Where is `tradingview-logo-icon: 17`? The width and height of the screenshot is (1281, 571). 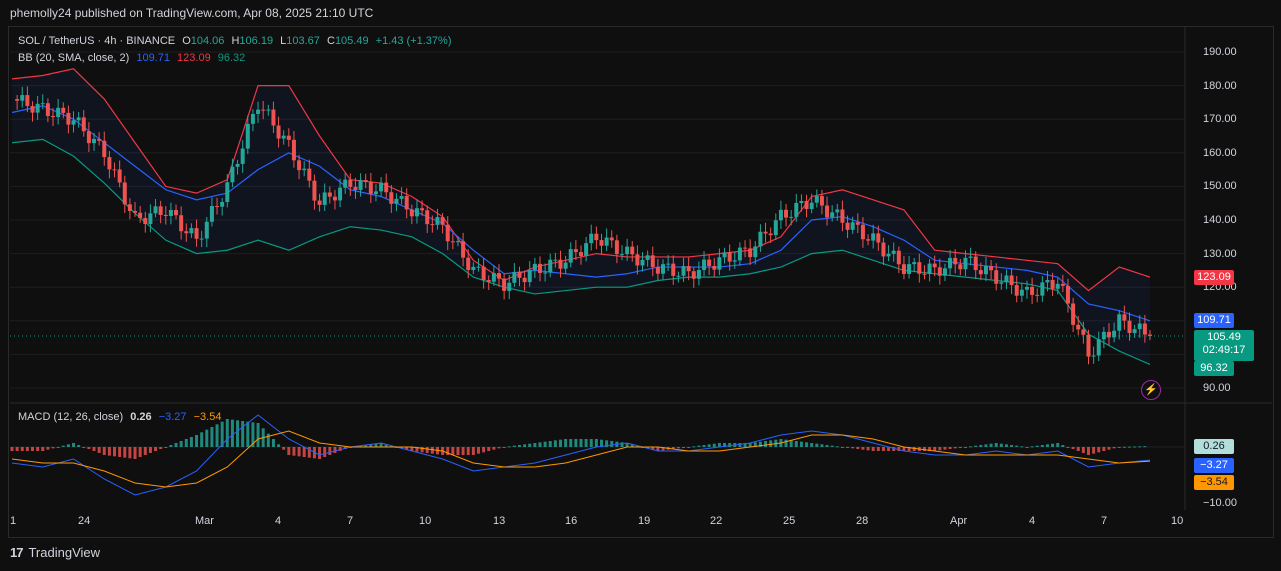 tradingview-logo-icon: 17 is located at coordinates (17, 552).